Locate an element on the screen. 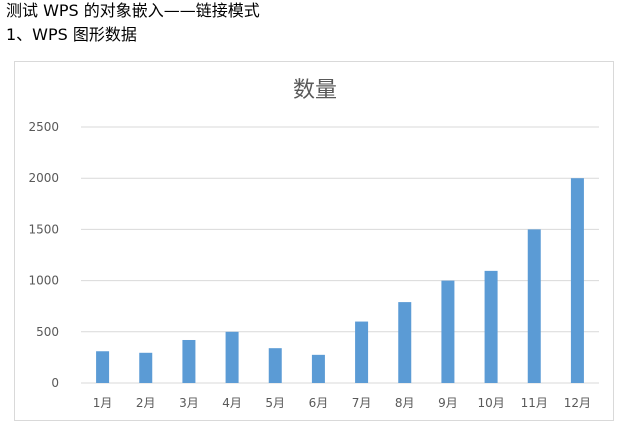  y-tick-label: 2000 is located at coordinates (43, 178).